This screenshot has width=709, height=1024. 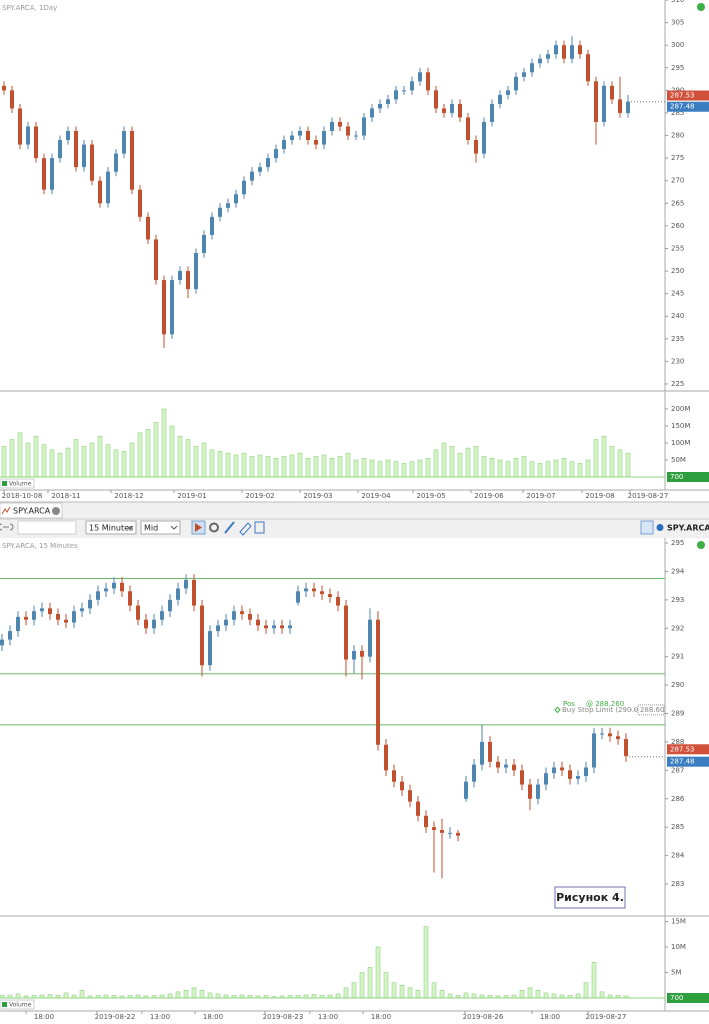 I want to click on status-dot, so click(x=660, y=527).